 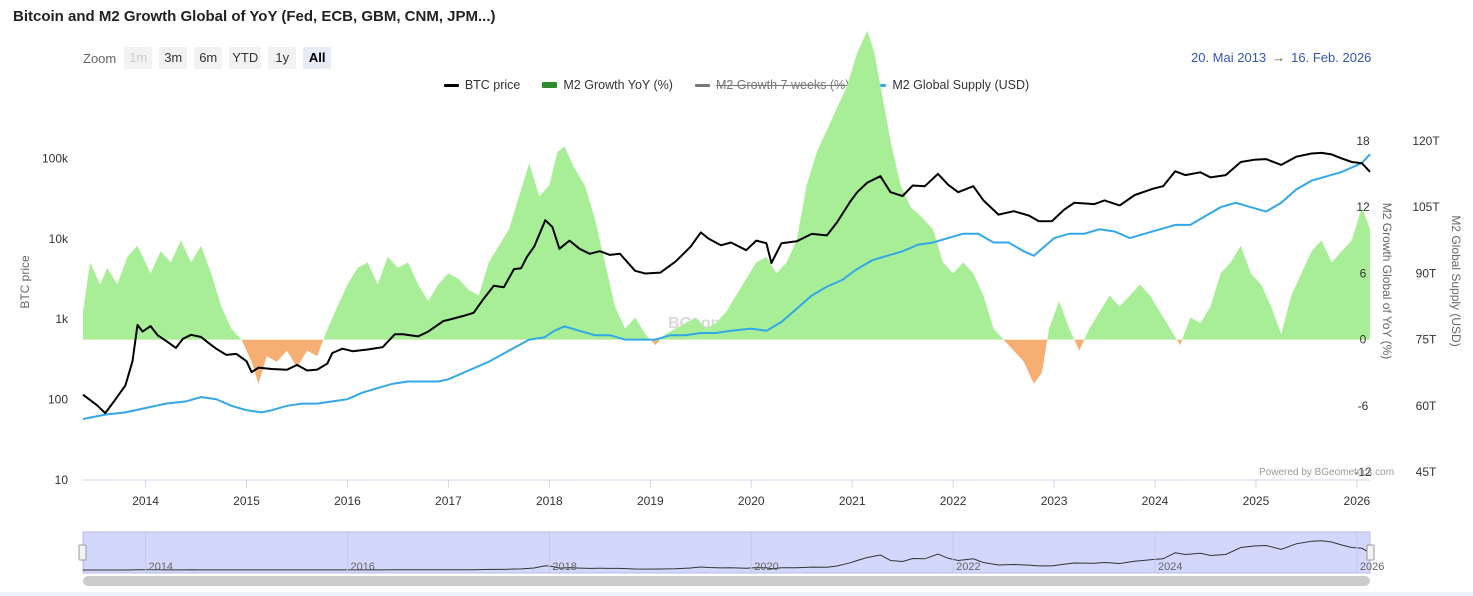 I want to click on x-axis-tick-label: 2018, so click(x=549, y=501).